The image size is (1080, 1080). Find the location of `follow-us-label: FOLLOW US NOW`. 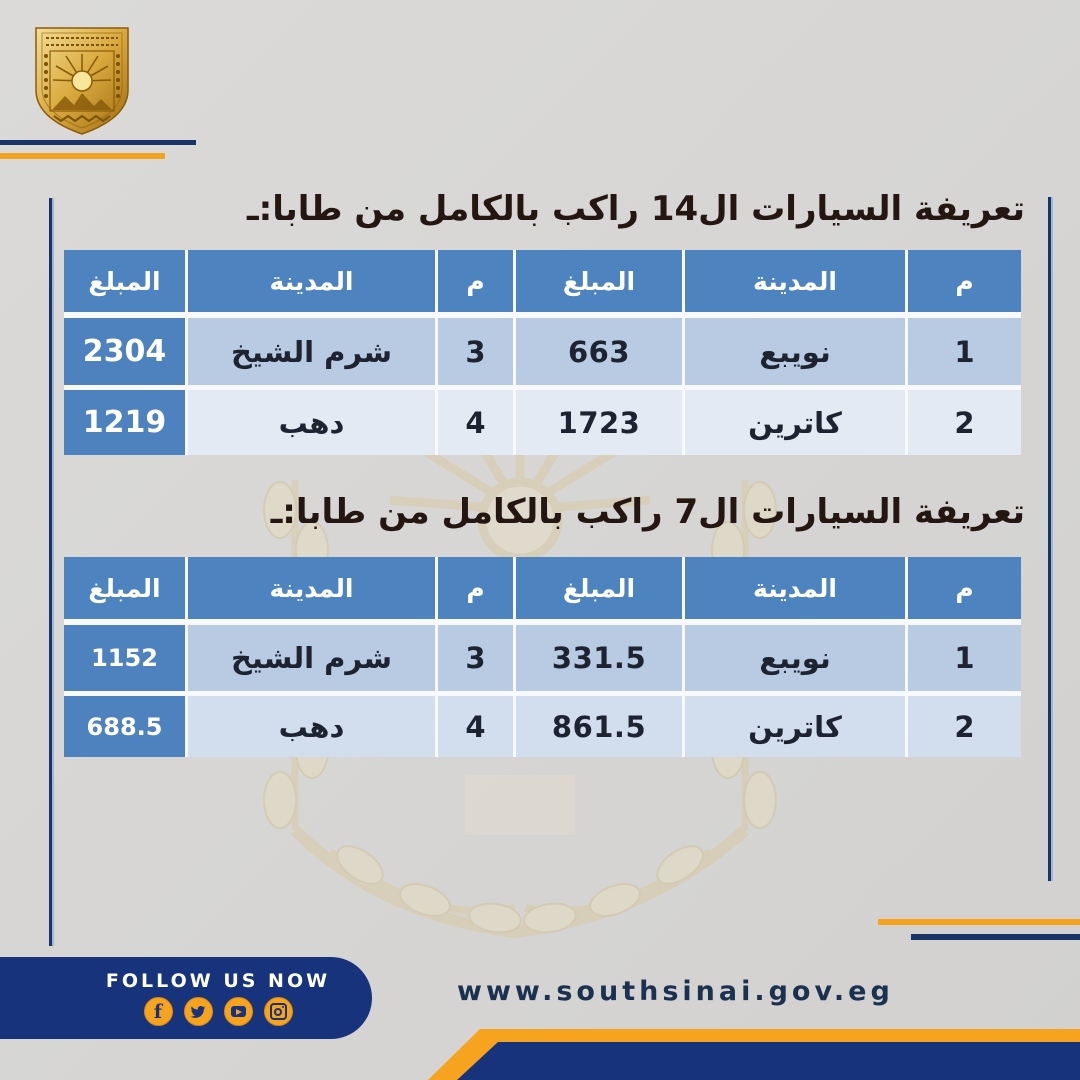

follow-us-label: FOLLOW US NOW is located at coordinates (218, 981).